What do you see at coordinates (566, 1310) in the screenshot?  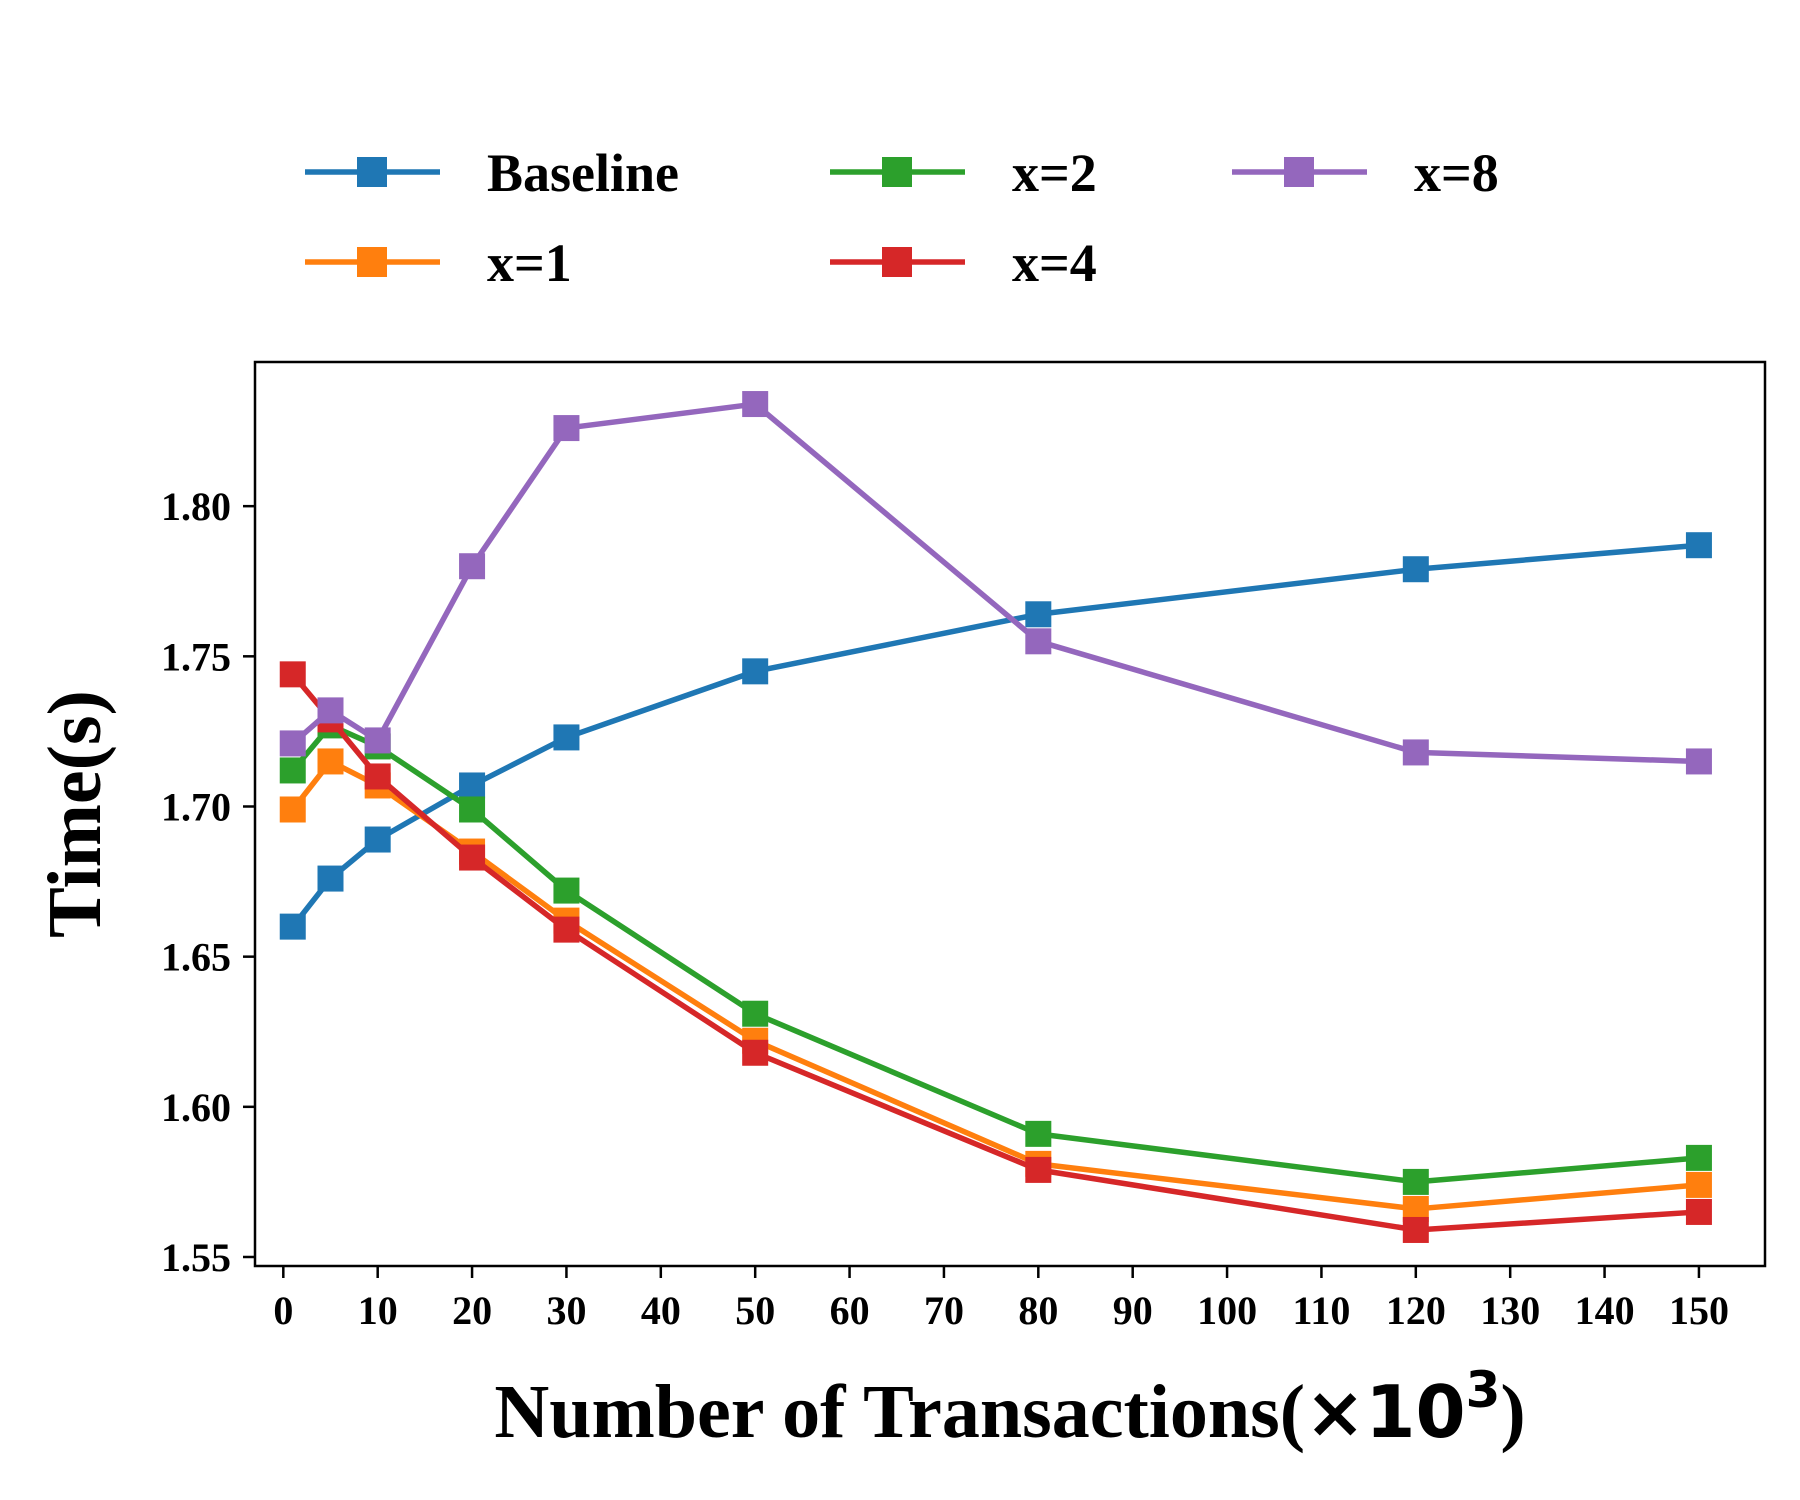 I see `x-tick-label: 30` at bounding box center [566, 1310].